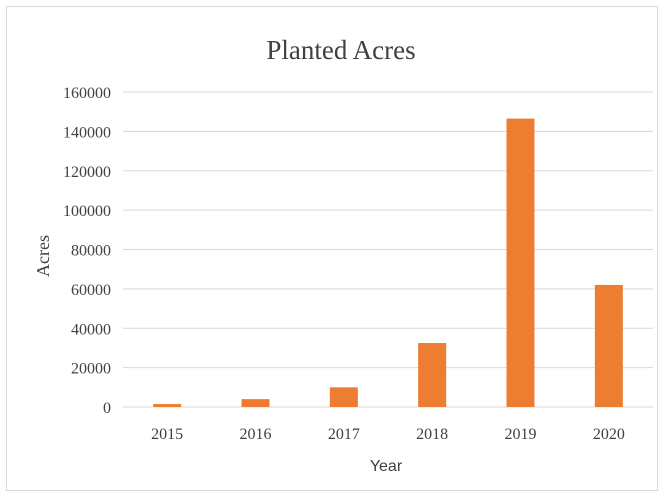 The width and height of the screenshot is (664, 497). What do you see at coordinates (256, 434) in the screenshot?
I see `x-tick-label: 2016` at bounding box center [256, 434].